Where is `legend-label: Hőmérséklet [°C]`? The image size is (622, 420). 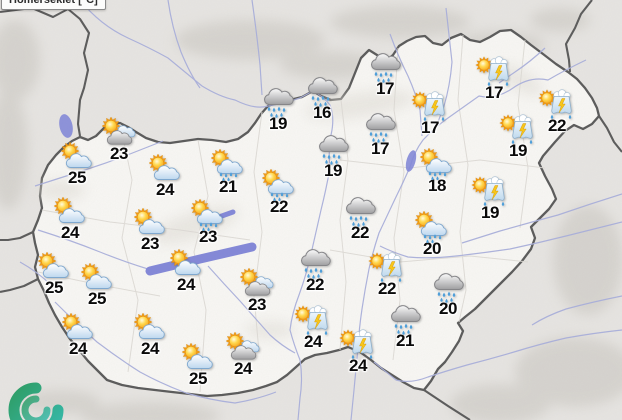
legend-label: Hőmérséklet [°C] is located at coordinates (53, 3).